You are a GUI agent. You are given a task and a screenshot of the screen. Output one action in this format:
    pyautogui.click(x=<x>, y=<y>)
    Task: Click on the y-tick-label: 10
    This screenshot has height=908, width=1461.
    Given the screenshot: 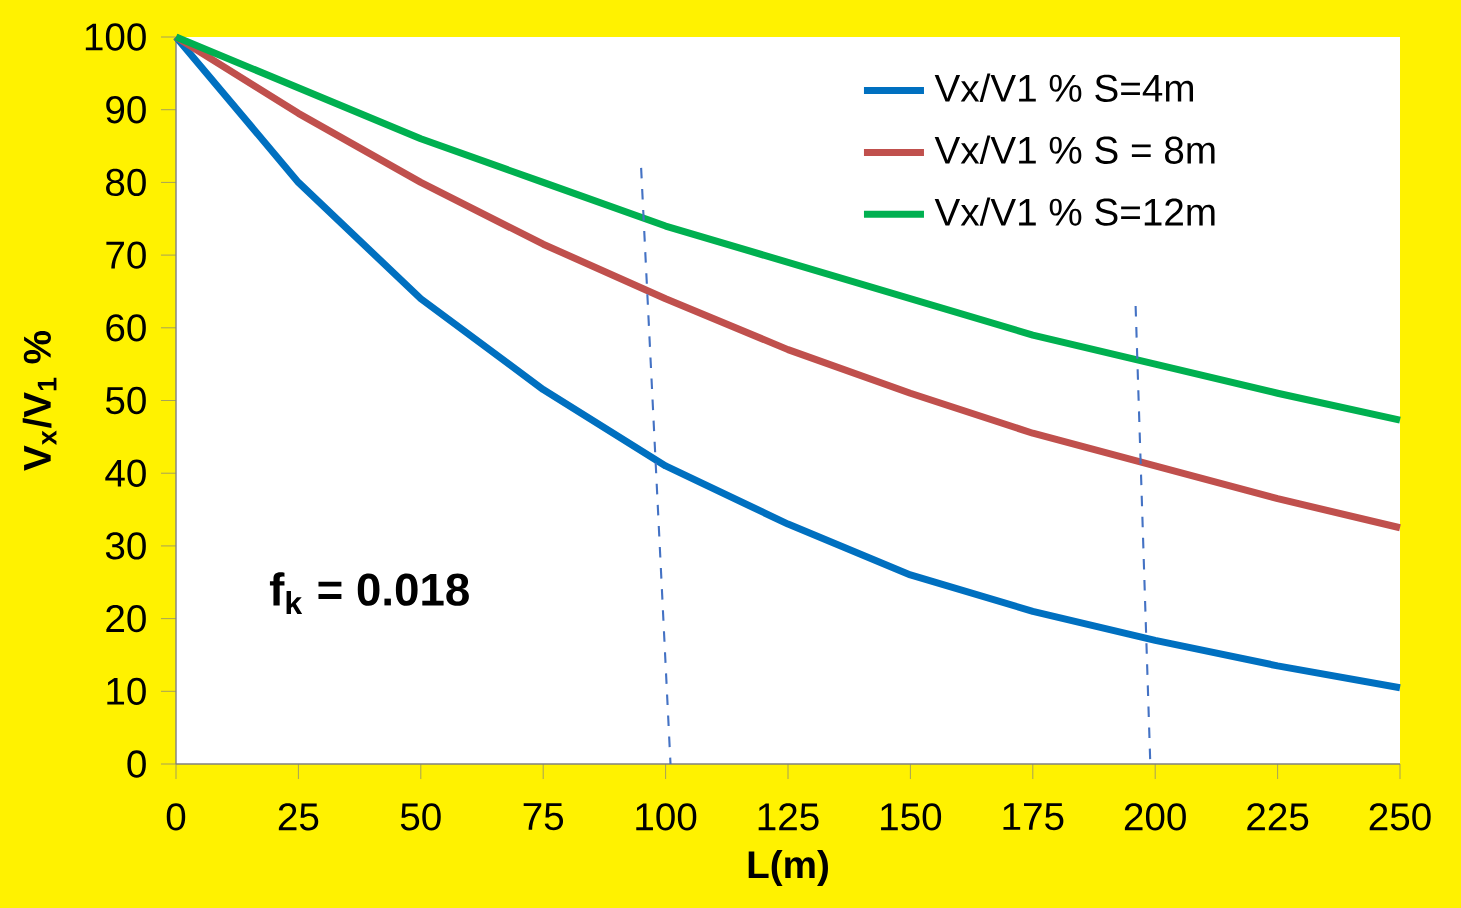 What is the action you would take?
    pyautogui.click(x=126, y=691)
    